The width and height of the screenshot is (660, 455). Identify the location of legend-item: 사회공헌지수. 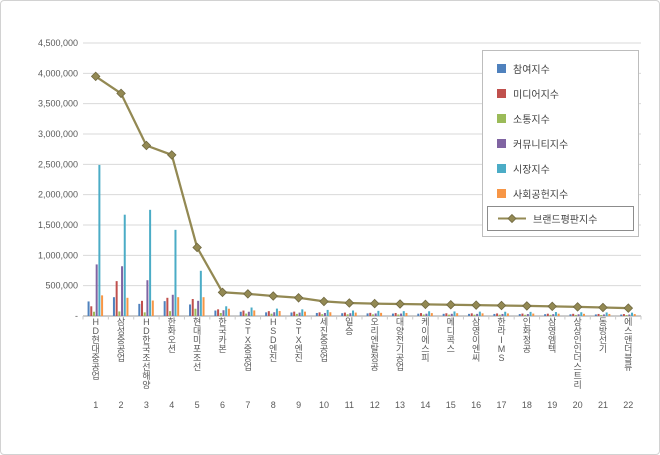
(560, 193).